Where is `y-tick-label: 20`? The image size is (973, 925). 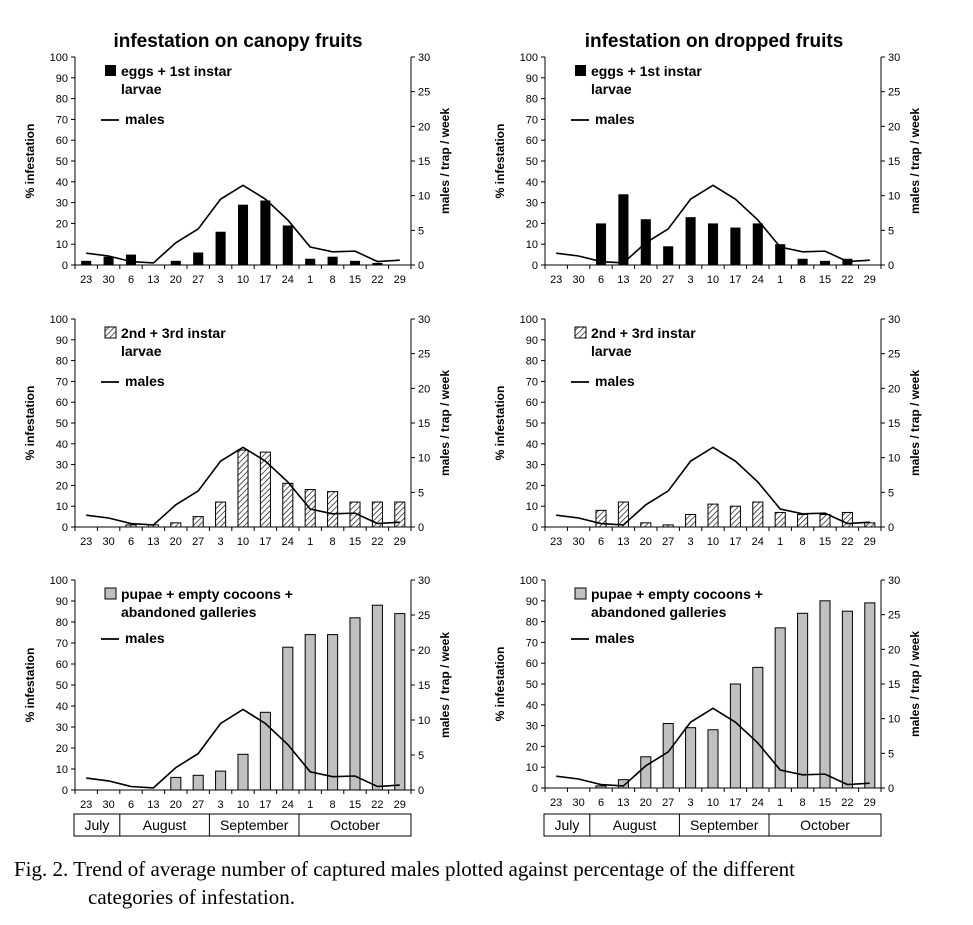
y-tick-label: 20 is located at coordinates (62, 749).